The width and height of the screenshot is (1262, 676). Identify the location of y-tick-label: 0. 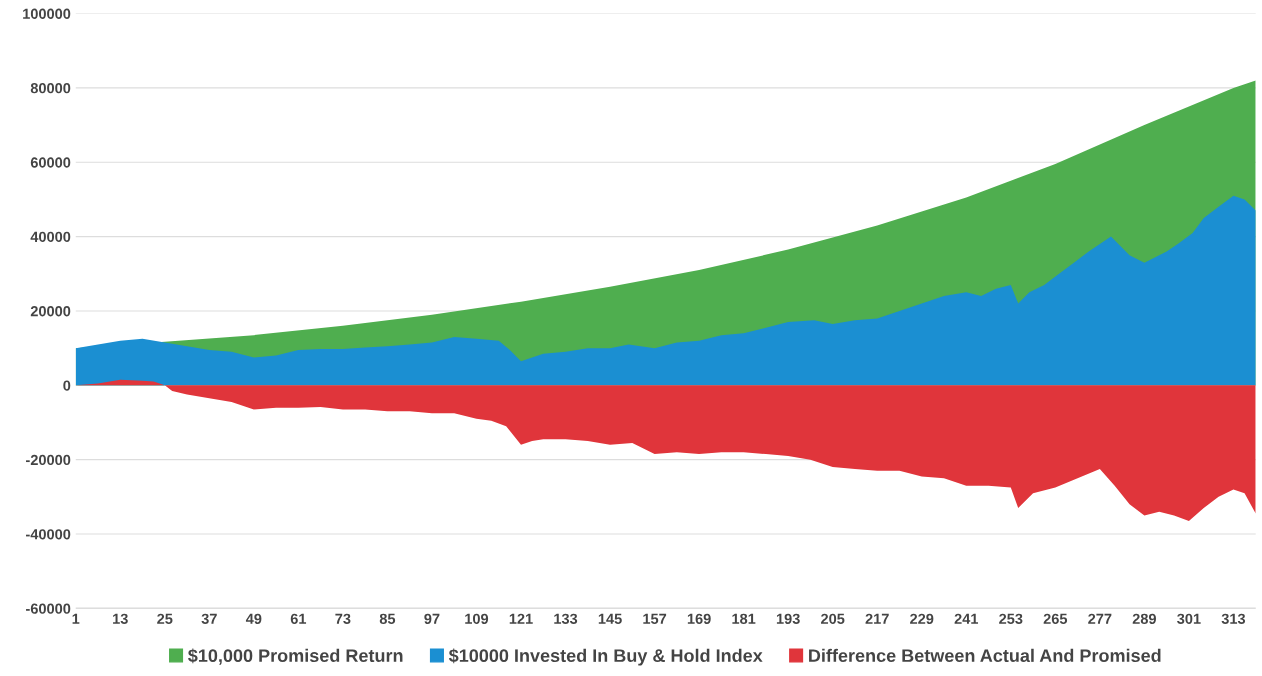
(67, 385).